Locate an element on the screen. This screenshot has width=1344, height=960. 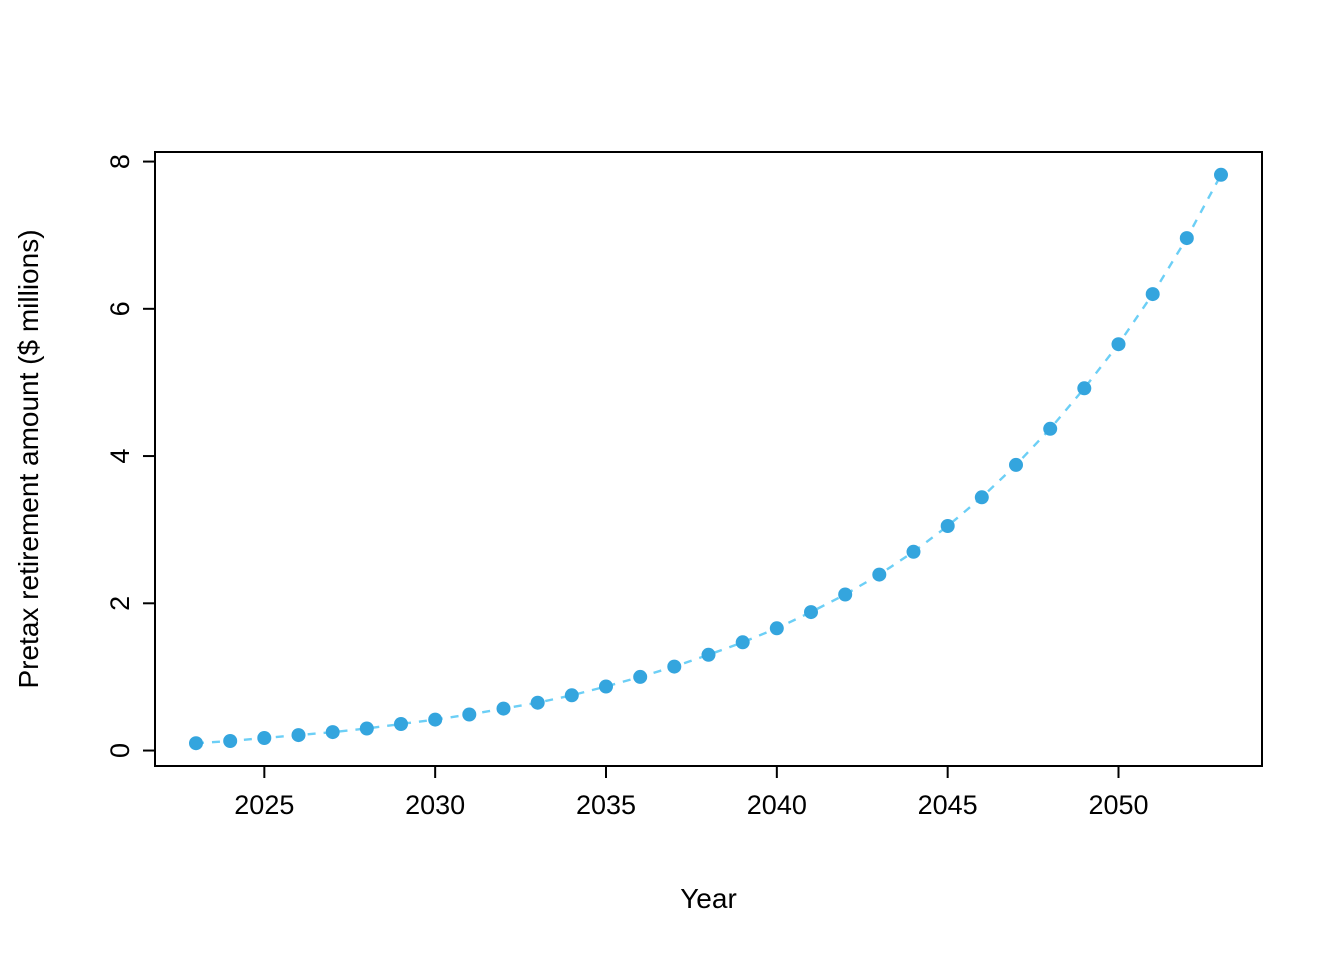
y-tick-label: 6 is located at coordinates (120, 308).